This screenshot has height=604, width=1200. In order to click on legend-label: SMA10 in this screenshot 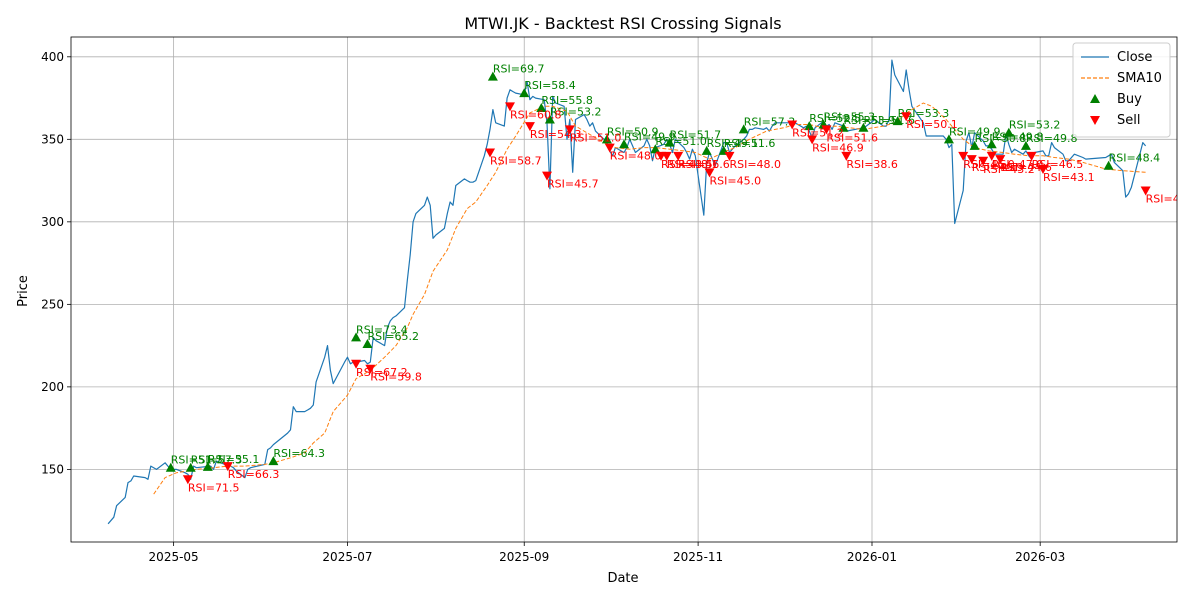, I will do `click(1139, 78)`.